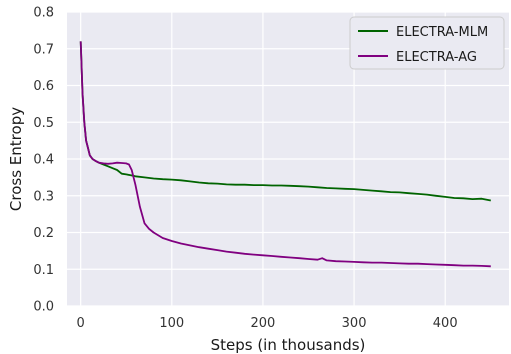 The height and width of the screenshot is (354, 511). Describe the element at coordinates (43, 233) in the screenshot. I see `y-tick-label: 0.2` at that location.